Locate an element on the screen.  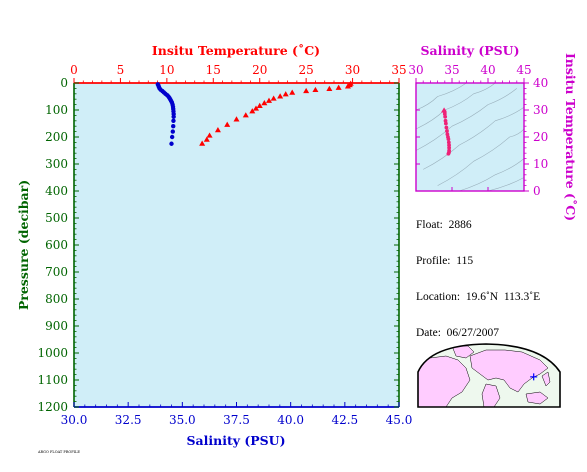
ts-temperature-tick-label: 30 is located at coordinates (540, 110).